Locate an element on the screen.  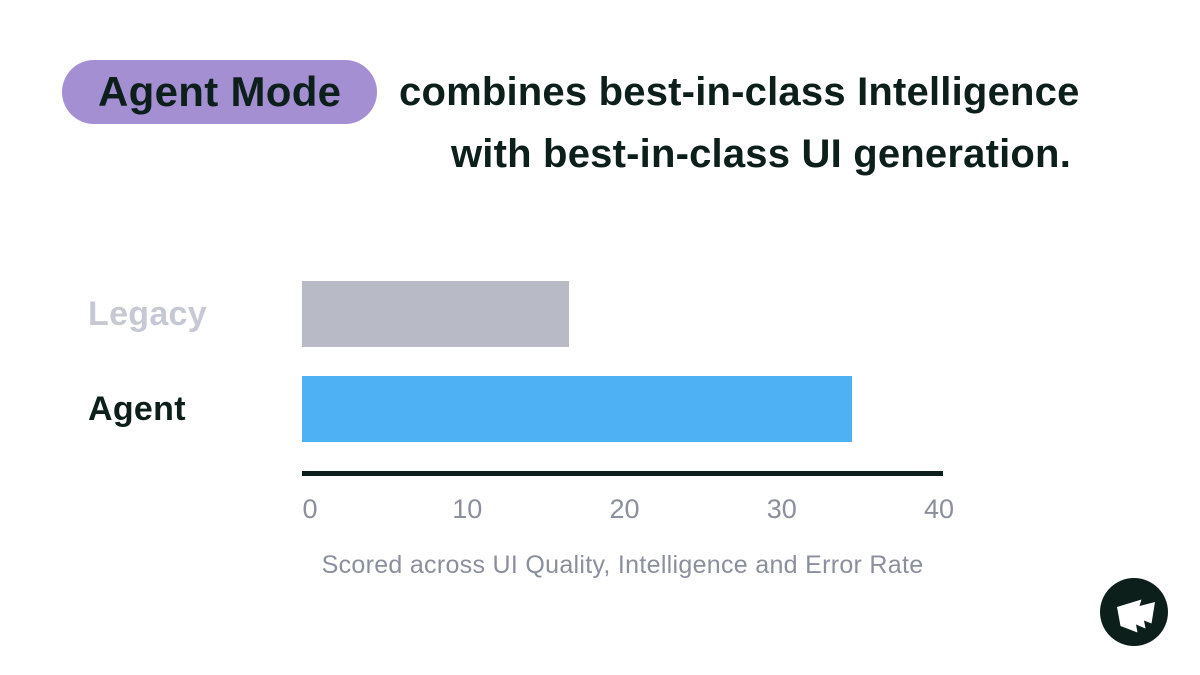
x-tick-label: 10 is located at coordinates (467, 509).